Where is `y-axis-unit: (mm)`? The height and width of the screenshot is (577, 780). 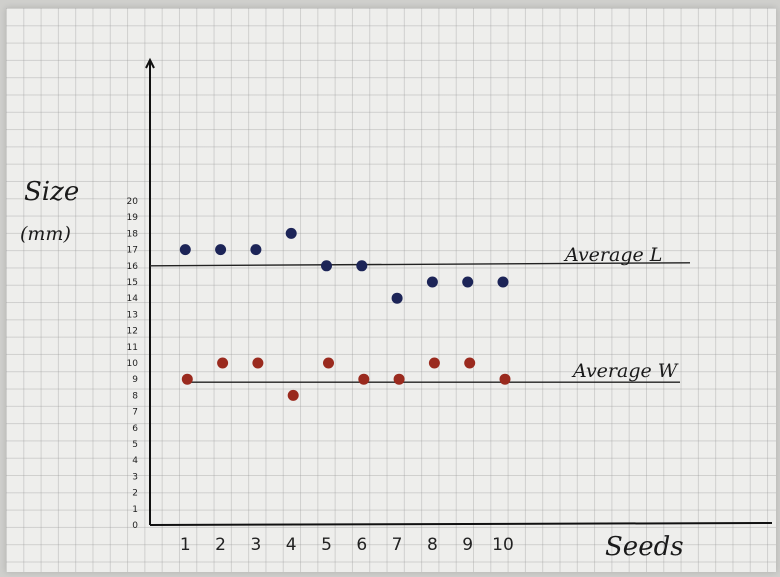 y-axis-unit: (mm) is located at coordinates (45, 234).